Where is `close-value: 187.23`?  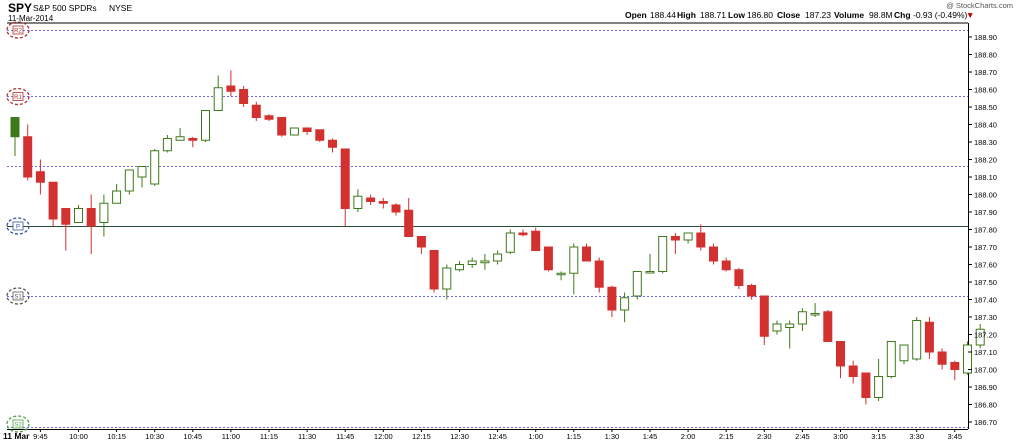 close-value: 187.23 is located at coordinates (818, 15).